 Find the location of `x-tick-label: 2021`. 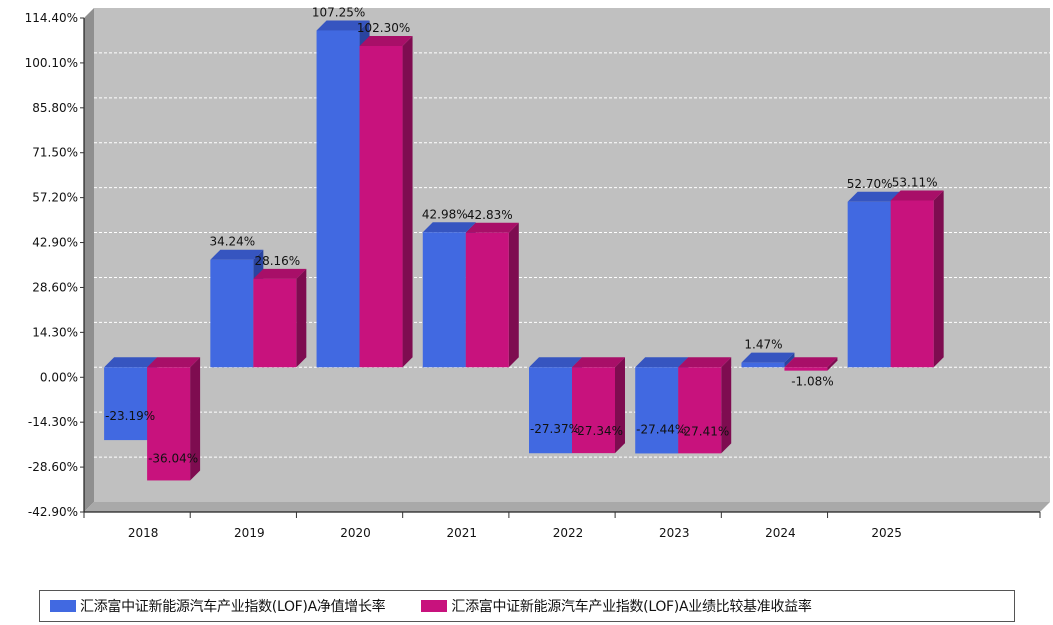

x-tick-label: 2021 is located at coordinates (462, 533).